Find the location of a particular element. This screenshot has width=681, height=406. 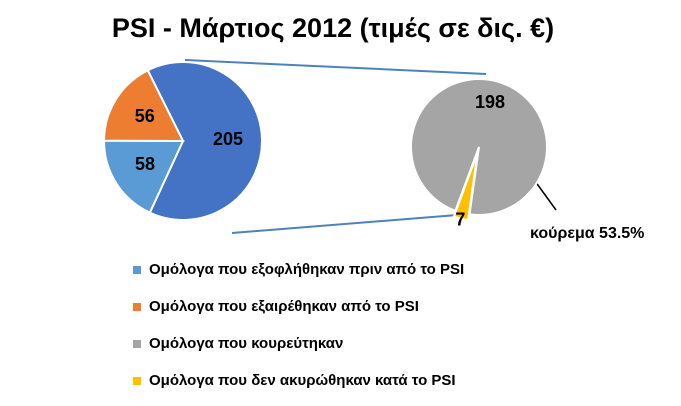

data-label: 56 is located at coordinates (145, 116).